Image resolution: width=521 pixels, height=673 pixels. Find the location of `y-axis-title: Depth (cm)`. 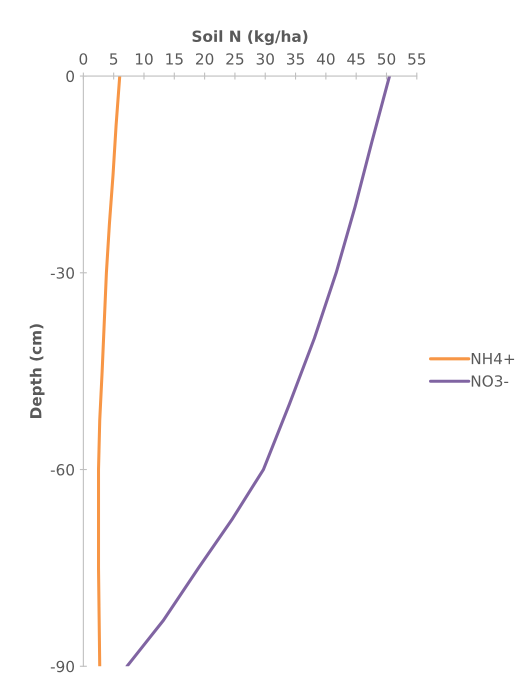

y-axis-title: Depth (cm) is located at coordinates (37, 371).